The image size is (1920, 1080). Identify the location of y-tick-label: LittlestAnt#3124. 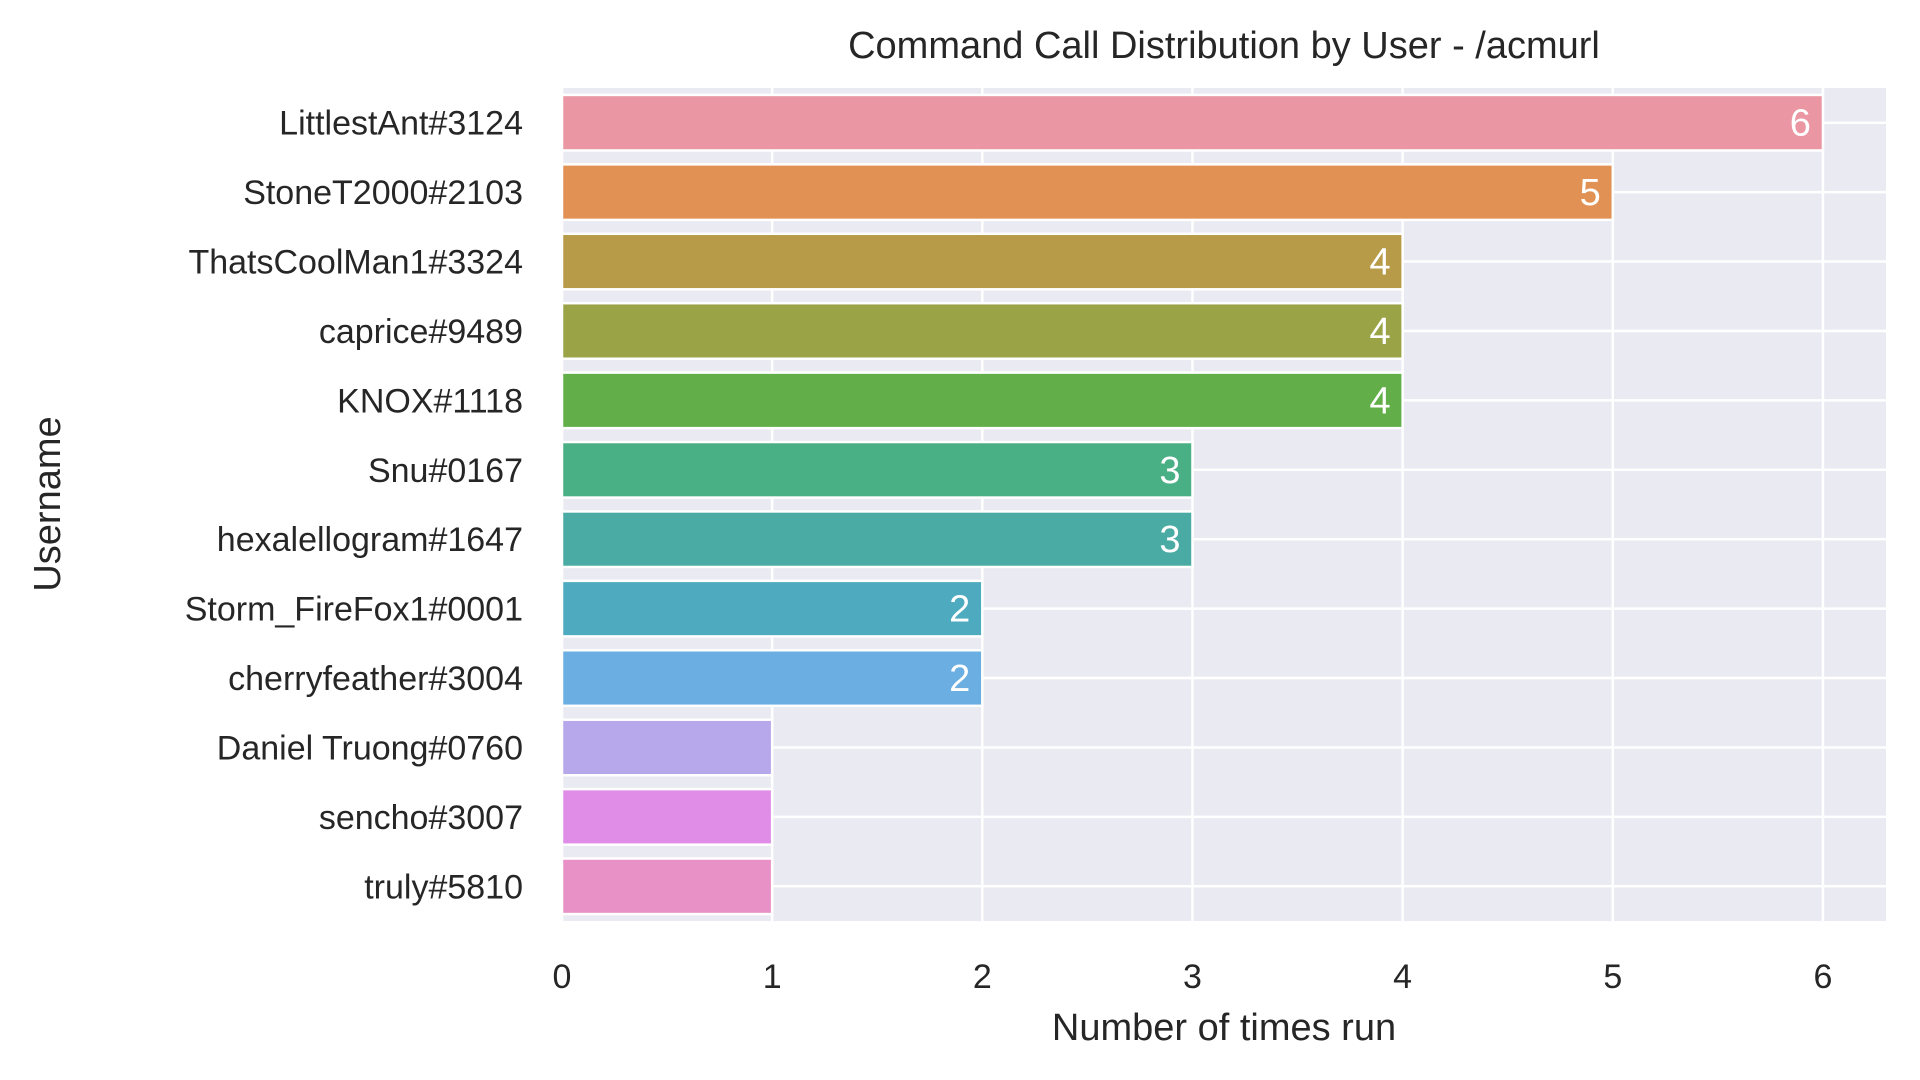
(401, 124).